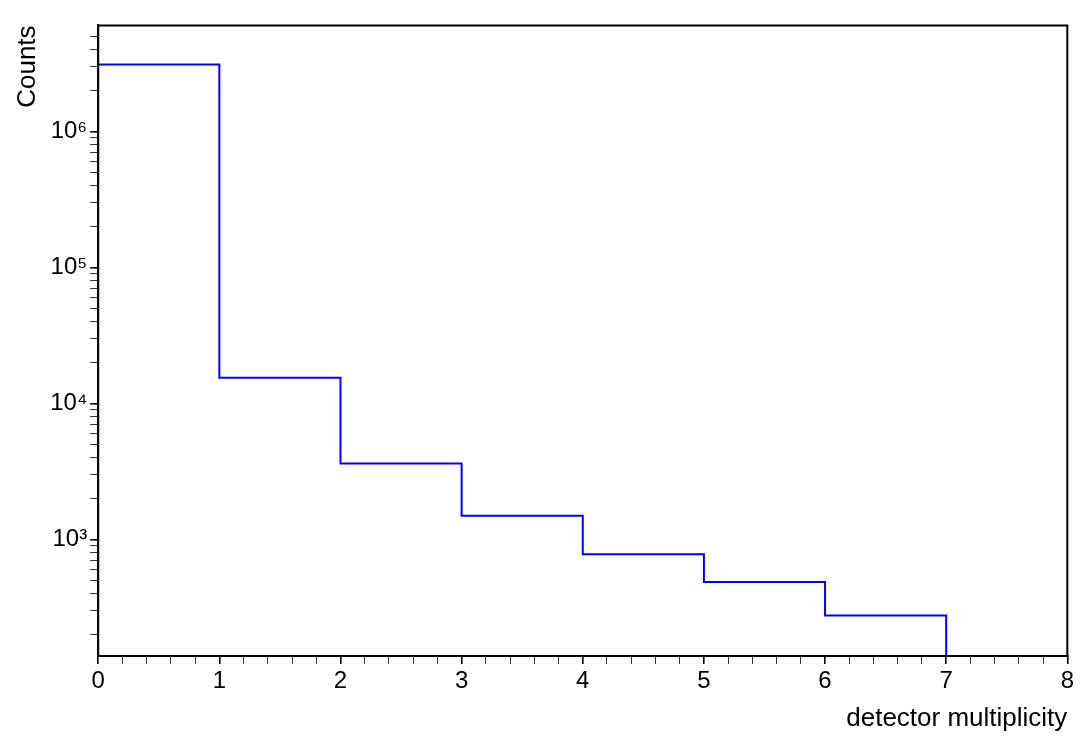 The height and width of the screenshot is (746, 1085). What do you see at coordinates (825, 680) in the screenshot?
I see `x-tick-label: 6` at bounding box center [825, 680].